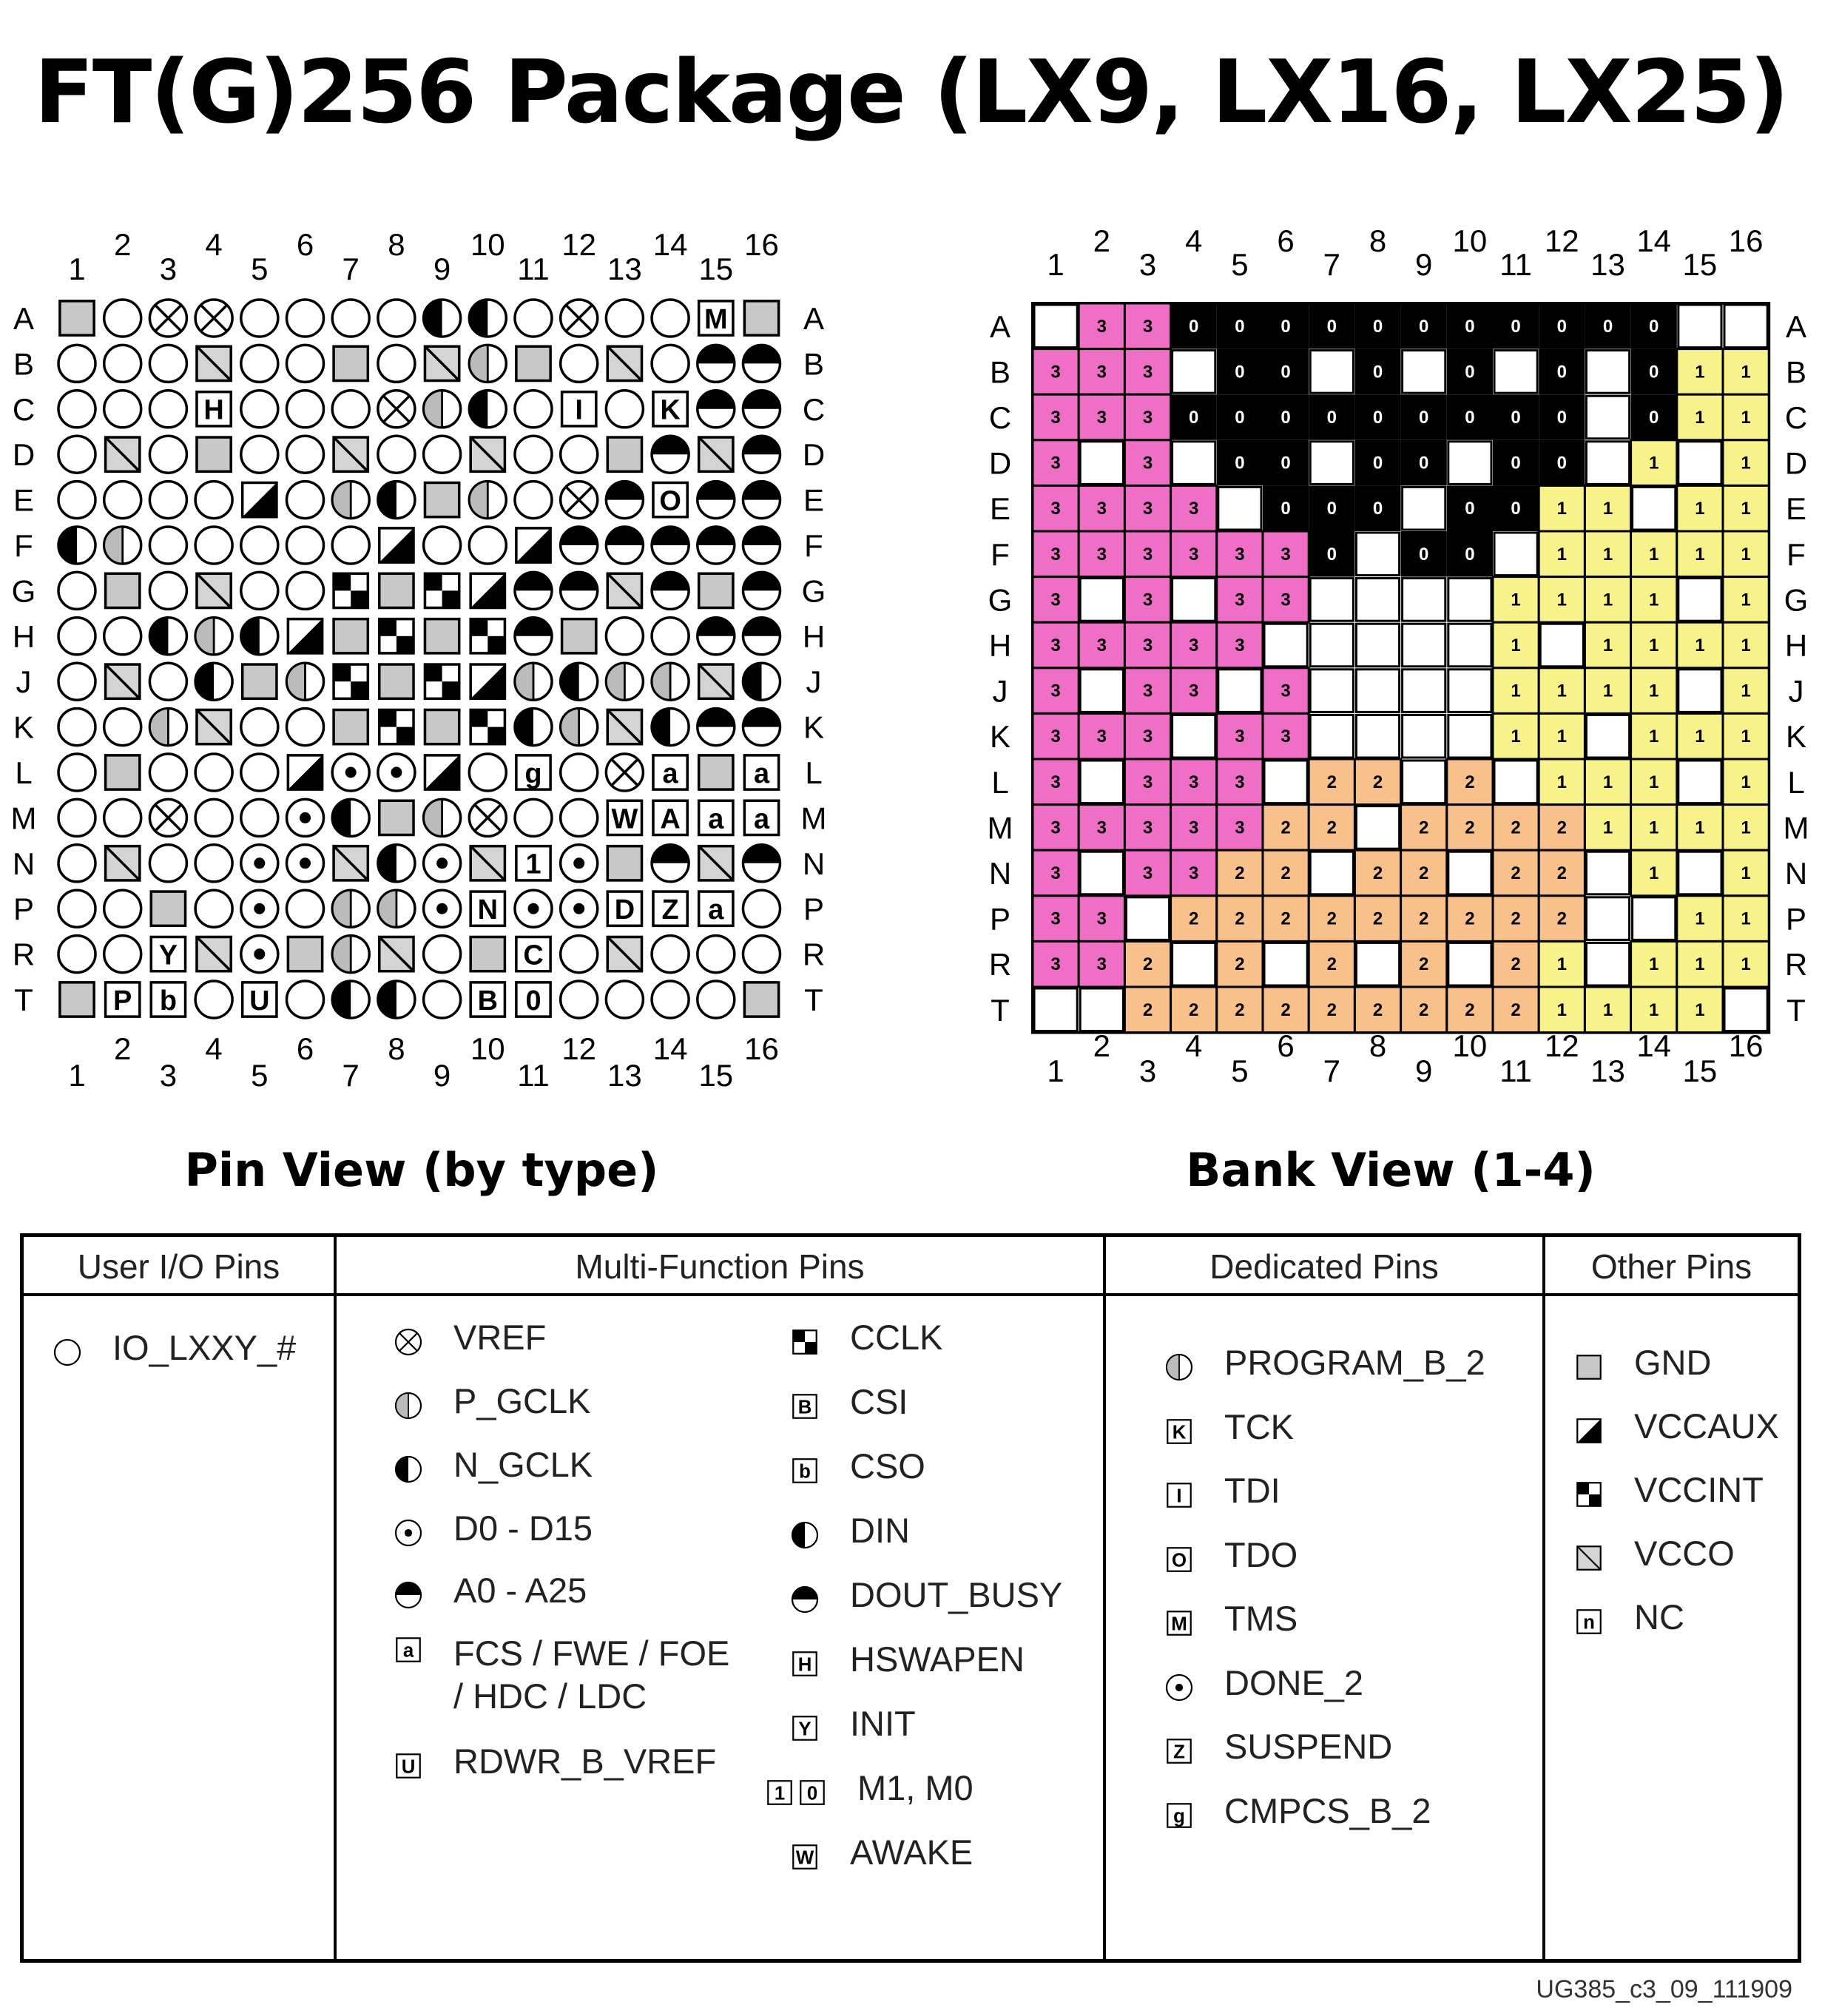  What do you see at coordinates (168, 499) in the screenshot?
I see `pin-E3` at bounding box center [168, 499].